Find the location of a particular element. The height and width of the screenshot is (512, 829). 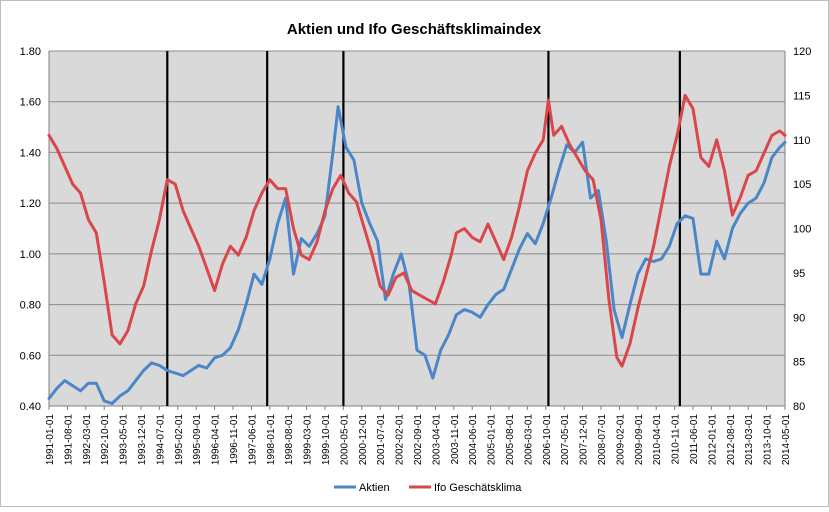

x-tick-label: 1997-06-01 is located at coordinates (252, 440).